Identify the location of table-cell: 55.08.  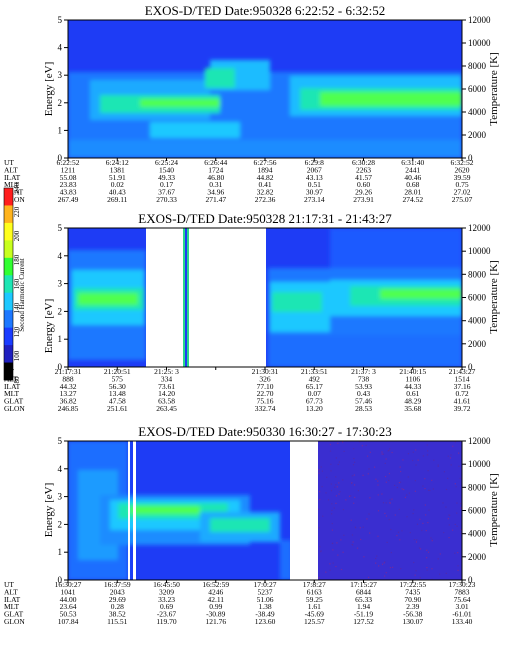
(68, 177).